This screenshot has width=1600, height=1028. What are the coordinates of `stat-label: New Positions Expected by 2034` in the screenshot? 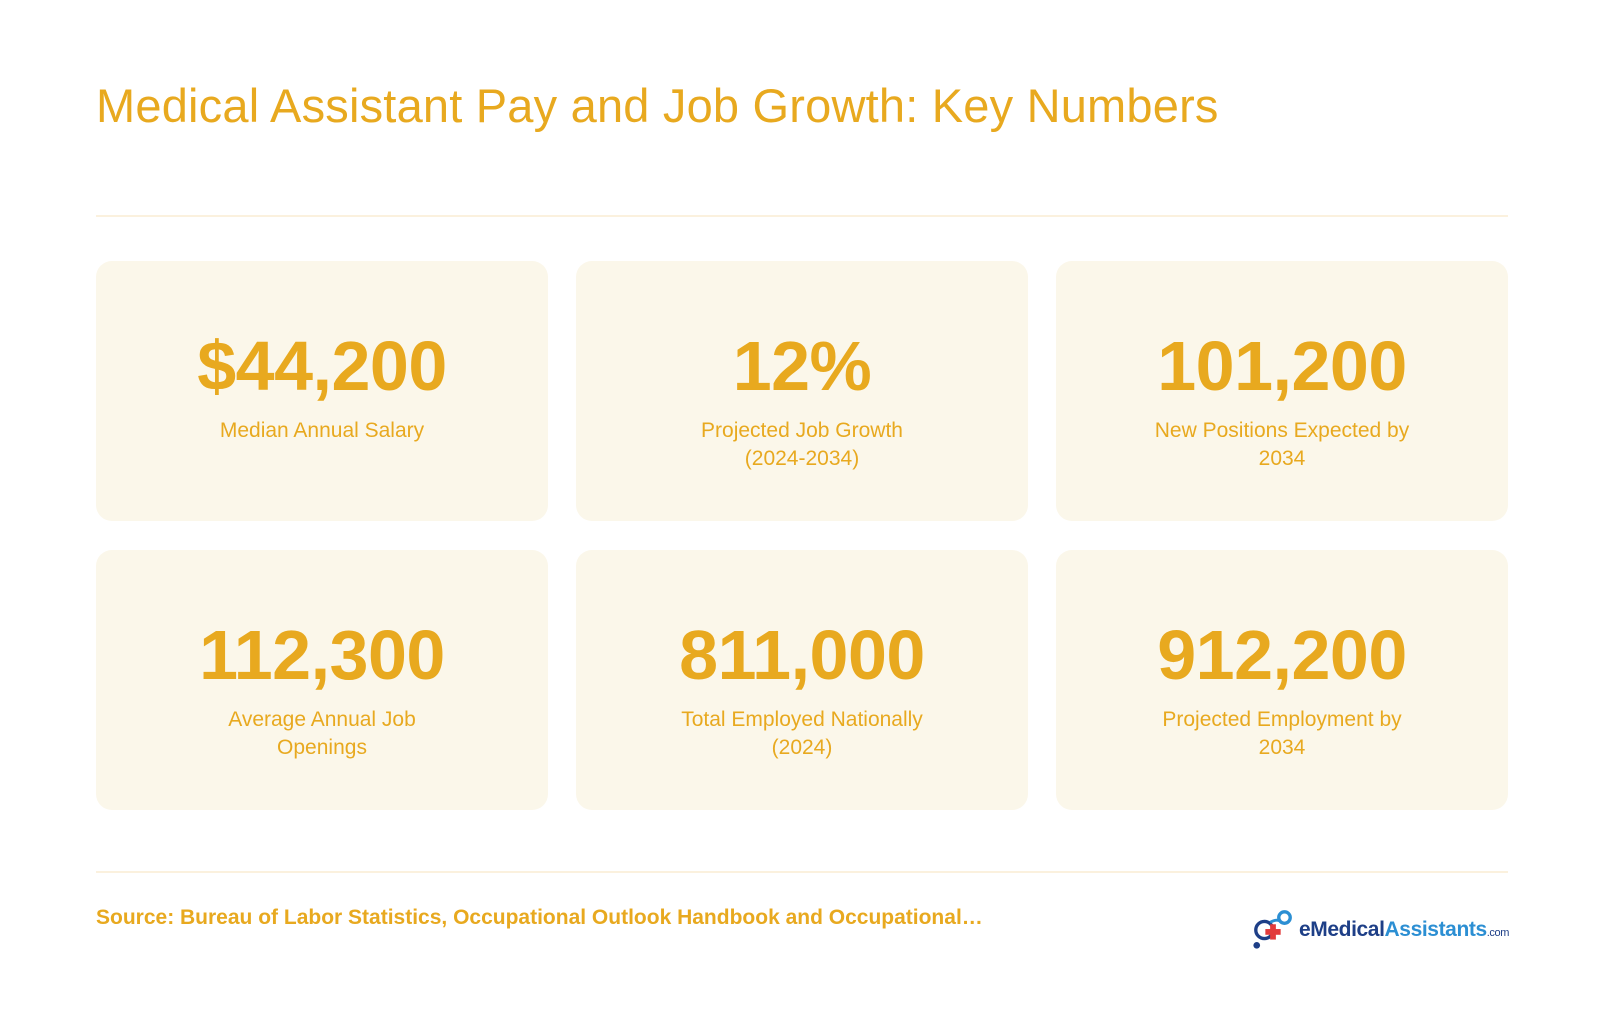 It's located at (1282, 444).